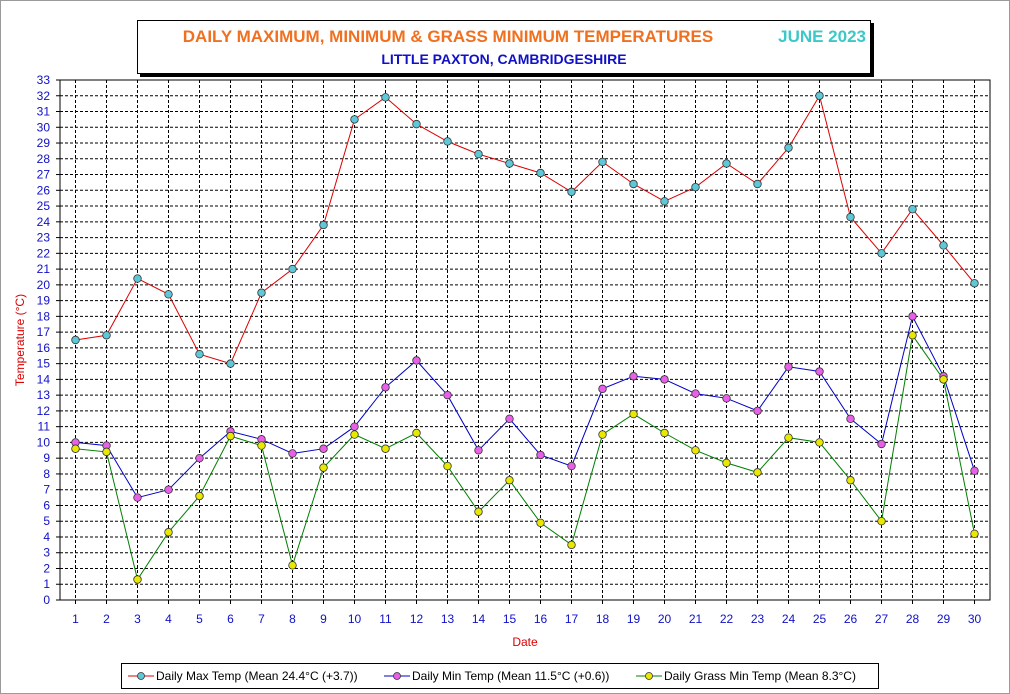  Describe the element at coordinates (46, 458) in the screenshot. I see `y-tick-label: 9` at that location.